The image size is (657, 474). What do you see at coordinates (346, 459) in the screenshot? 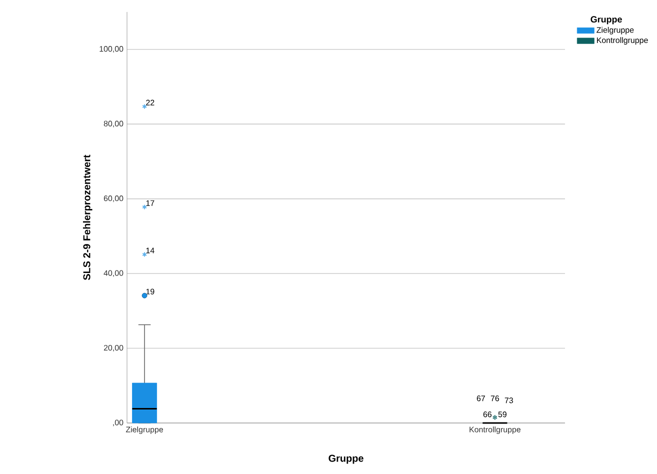
I see `x-axis-title: Gruppe` at bounding box center [346, 459].